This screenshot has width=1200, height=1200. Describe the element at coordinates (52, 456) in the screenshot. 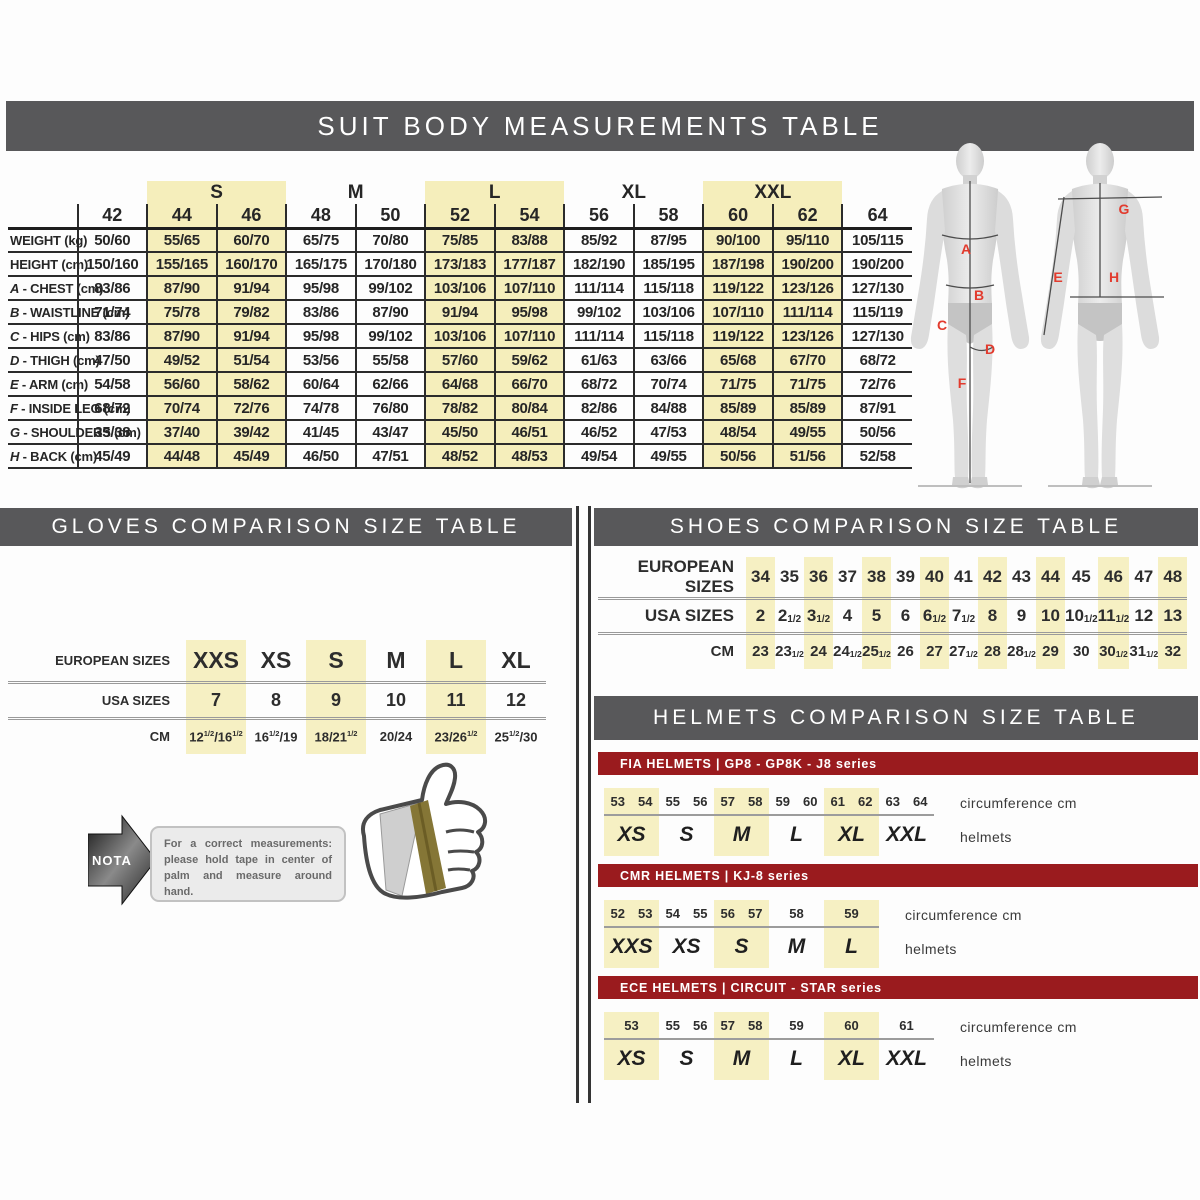

I see `measurement-row-label: H - BACK (cm)` at that location.